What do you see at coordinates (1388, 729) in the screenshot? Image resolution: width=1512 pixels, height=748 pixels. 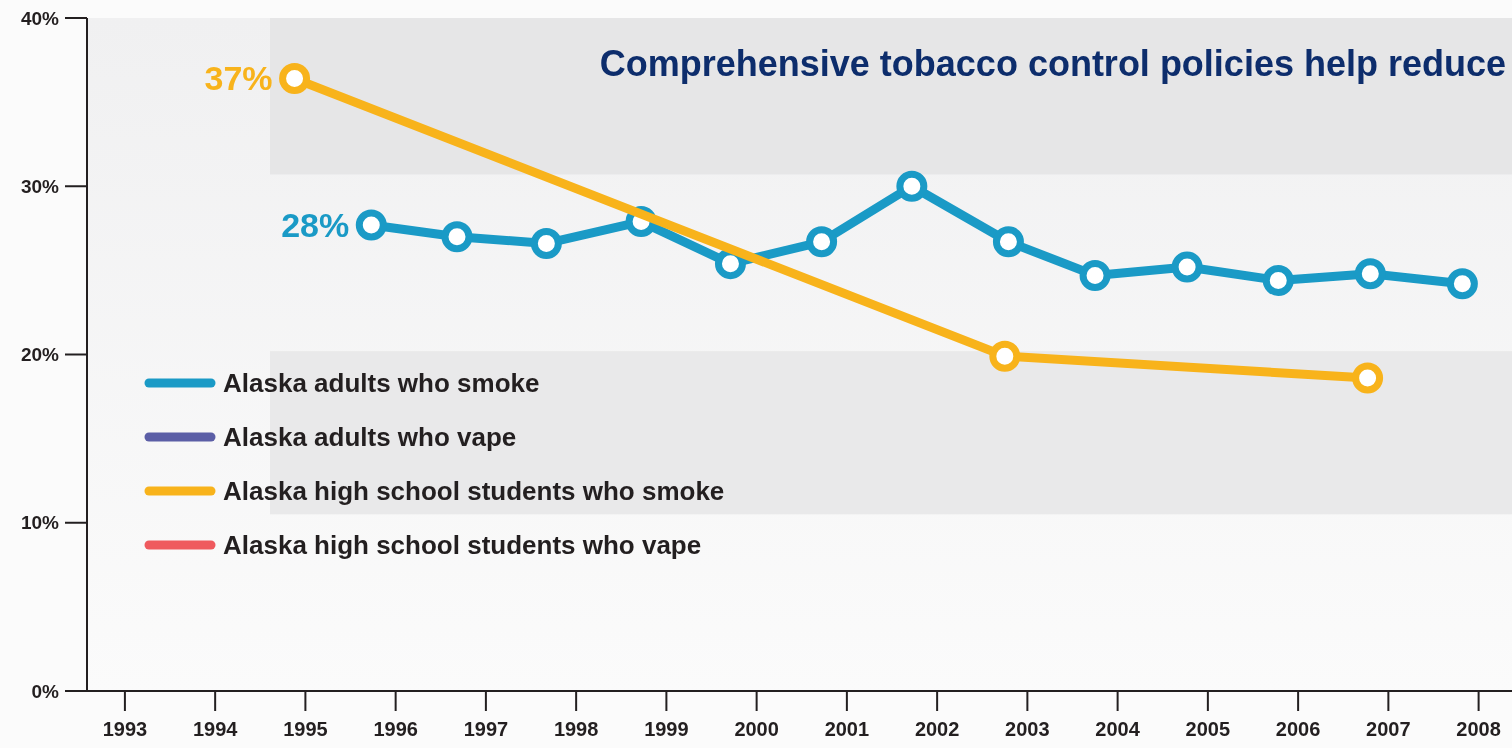 I see `x-tick-label: 2007` at bounding box center [1388, 729].